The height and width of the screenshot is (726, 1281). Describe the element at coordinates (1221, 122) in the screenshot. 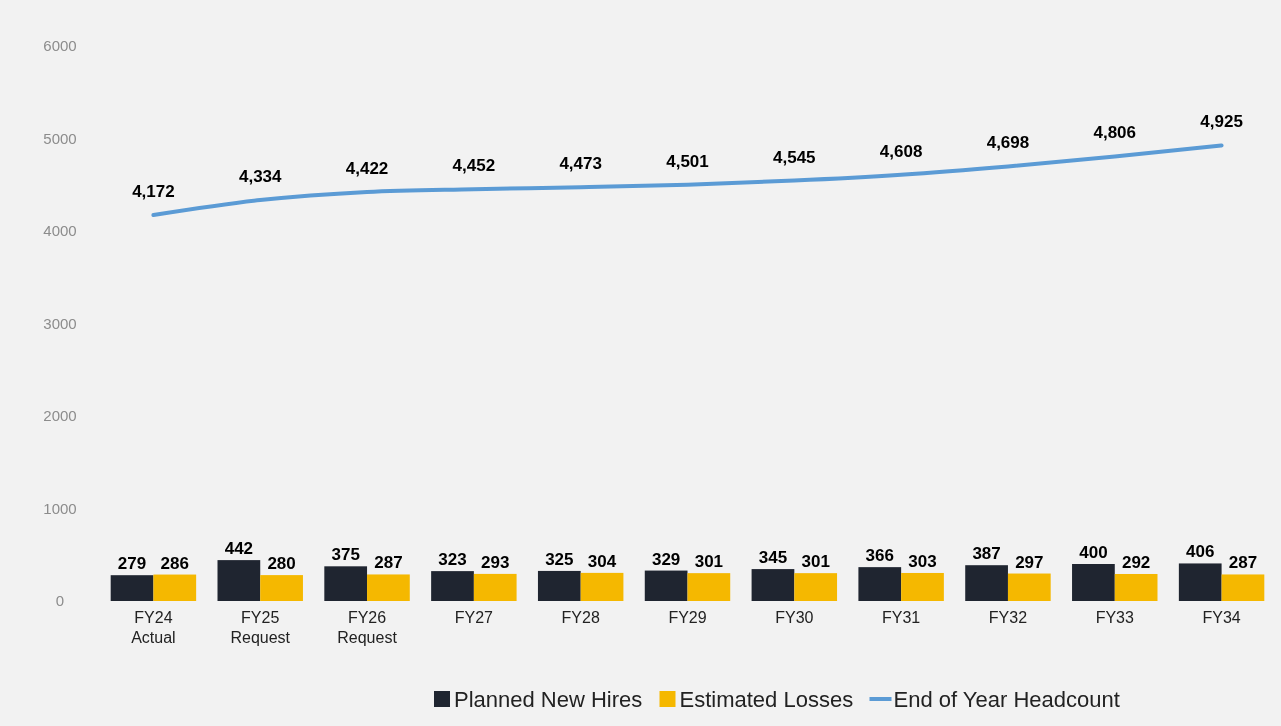

I see `data-label: 4,925` at that location.